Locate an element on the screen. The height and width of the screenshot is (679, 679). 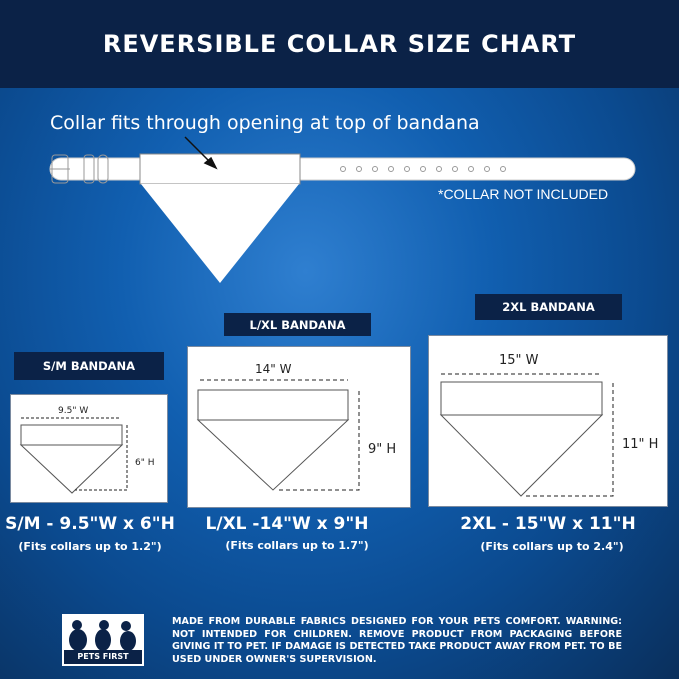
collar-holes is located at coordinates (423, 169).